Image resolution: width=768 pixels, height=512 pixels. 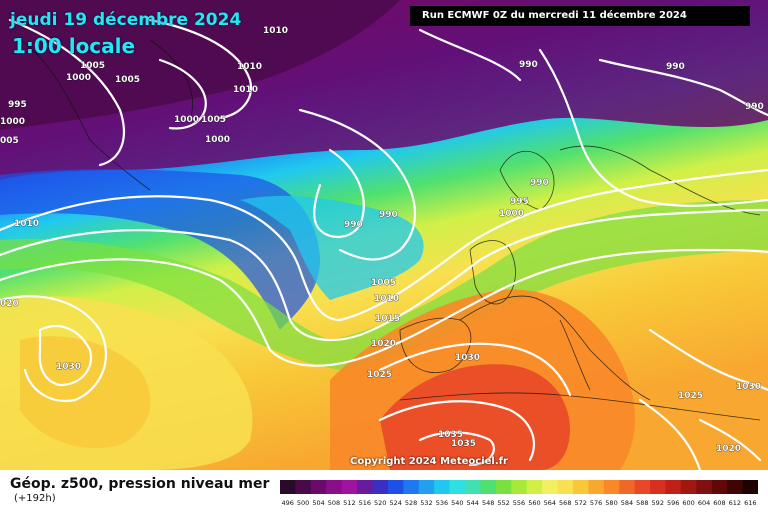 I want to click on legend-tick-label: 504, so click(x=318, y=503).